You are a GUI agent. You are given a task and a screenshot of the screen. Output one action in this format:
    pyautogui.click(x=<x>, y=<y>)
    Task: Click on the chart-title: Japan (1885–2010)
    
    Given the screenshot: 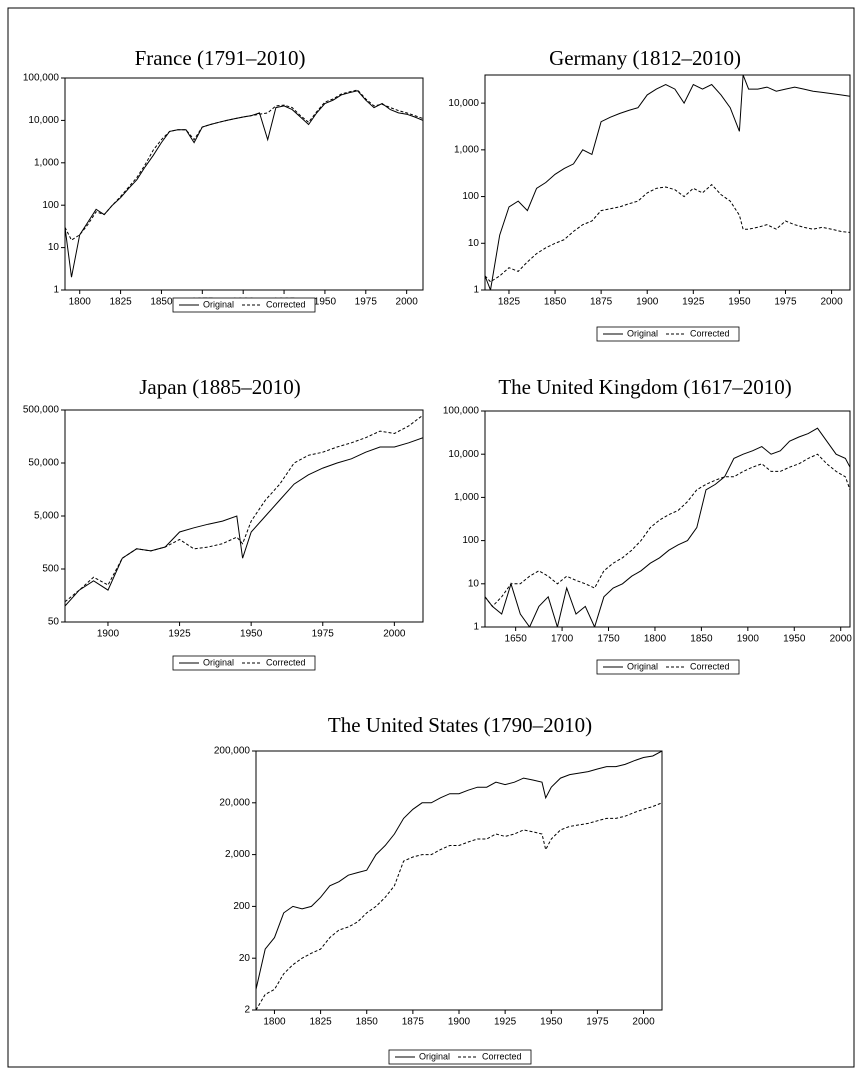 What is the action you would take?
    pyautogui.click(x=220, y=387)
    